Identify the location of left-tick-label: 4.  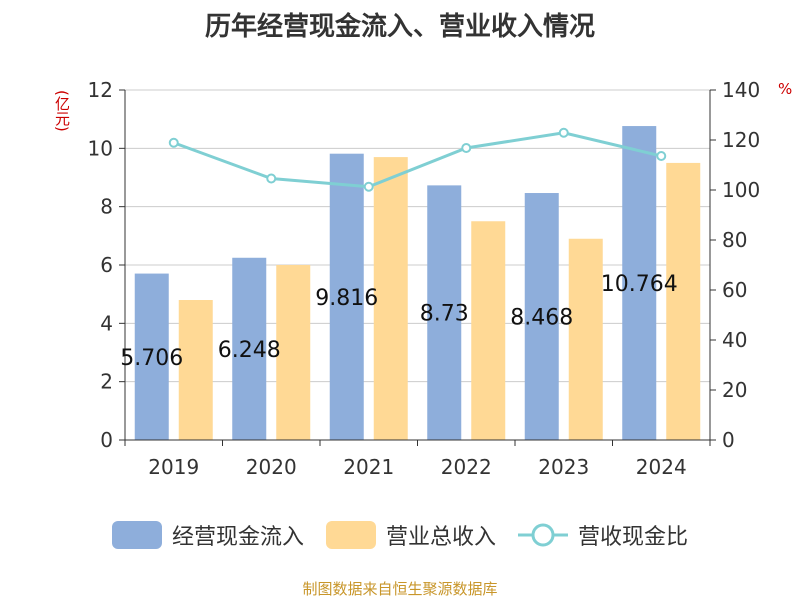
(106, 323).